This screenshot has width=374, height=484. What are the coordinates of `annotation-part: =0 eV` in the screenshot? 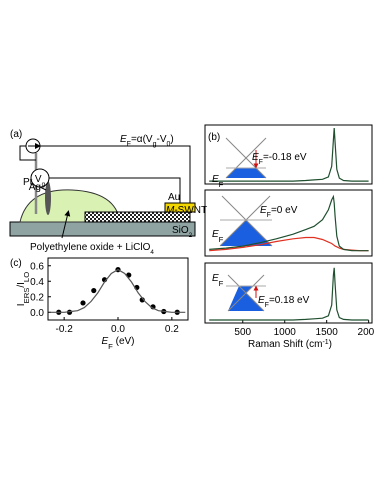 It's located at (284, 210).